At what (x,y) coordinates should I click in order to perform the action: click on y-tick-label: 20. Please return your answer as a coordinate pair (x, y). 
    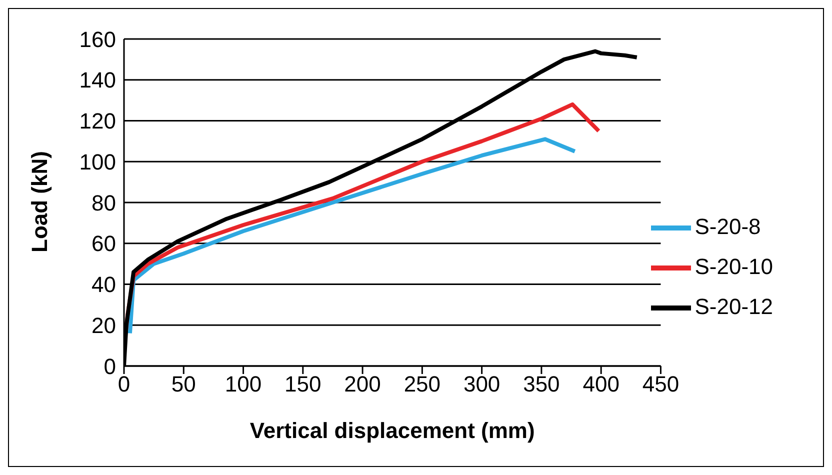
    Looking at the image, I should click on (104, 325).